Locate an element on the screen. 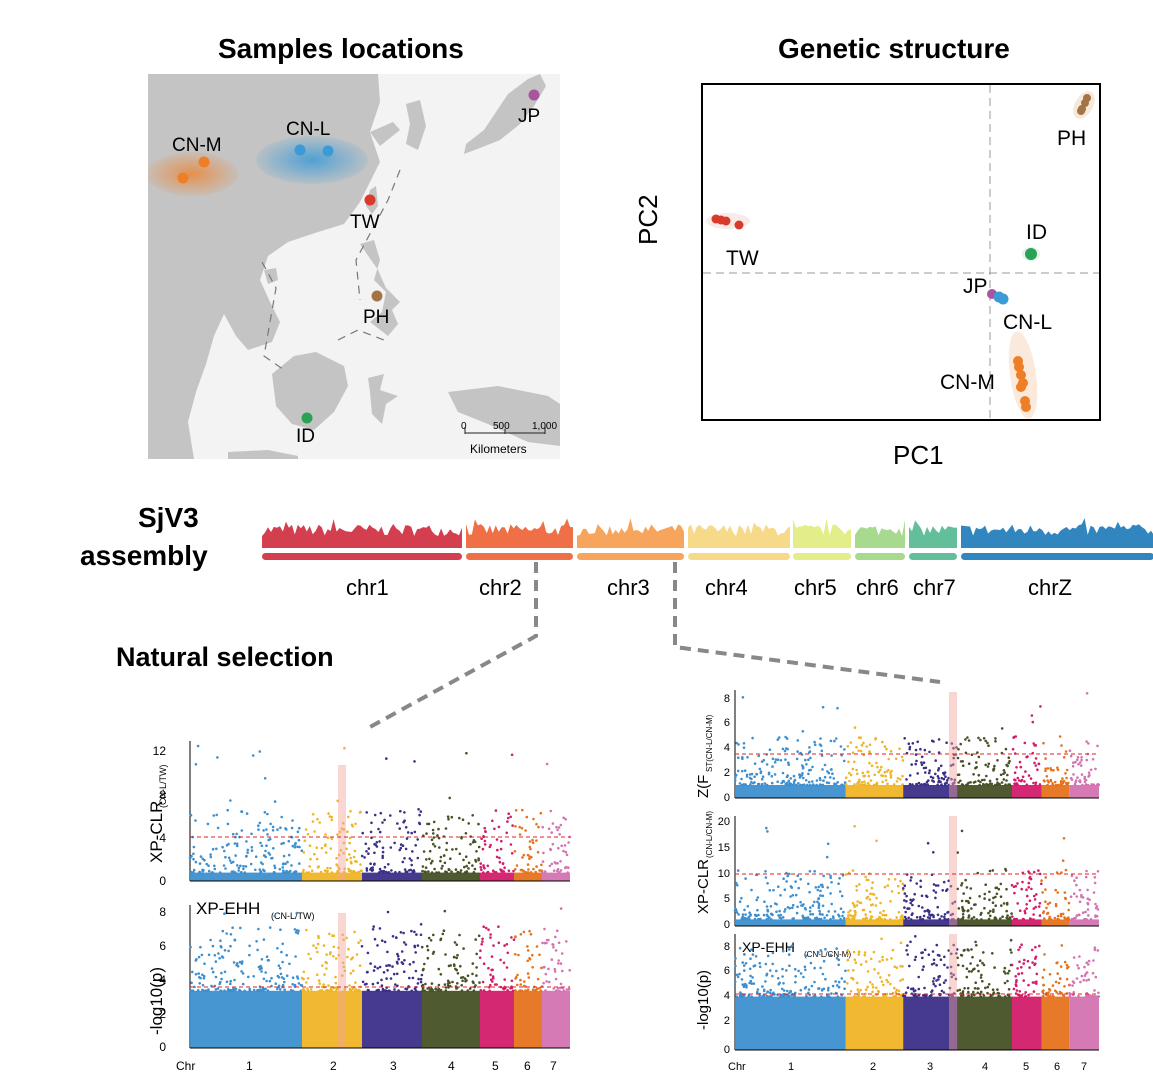 Image resolution: width=1153 pixels, height=1074 pixels. right-chr-tick: 4 is located at coordinates (985, 1067).